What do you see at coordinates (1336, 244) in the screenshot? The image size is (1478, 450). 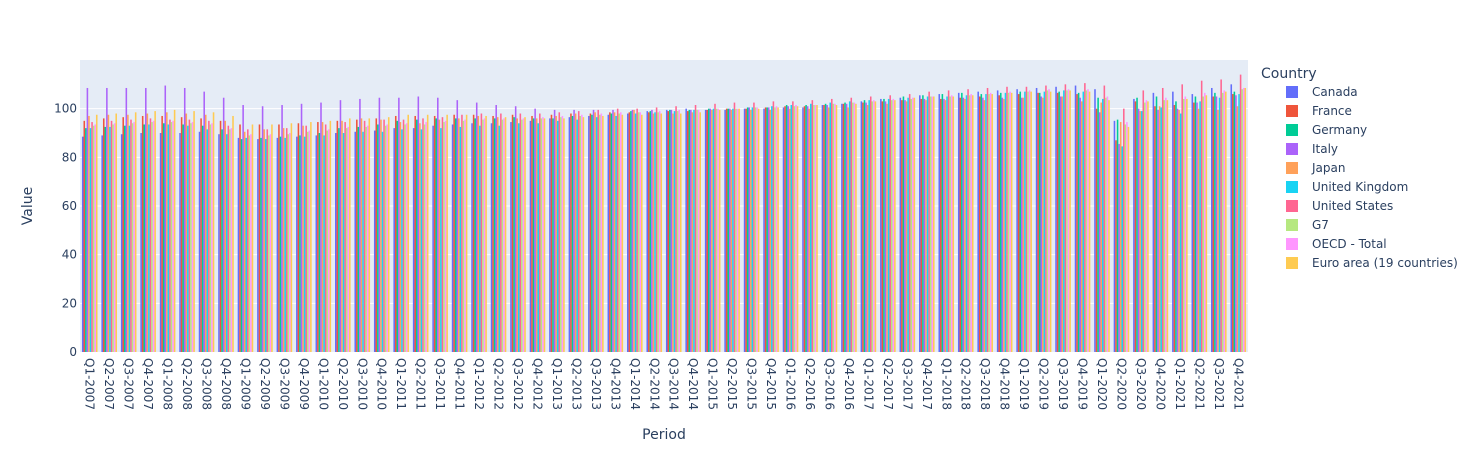 I see `legend-item: OECD - Total` at bounding box center [1336, 244].